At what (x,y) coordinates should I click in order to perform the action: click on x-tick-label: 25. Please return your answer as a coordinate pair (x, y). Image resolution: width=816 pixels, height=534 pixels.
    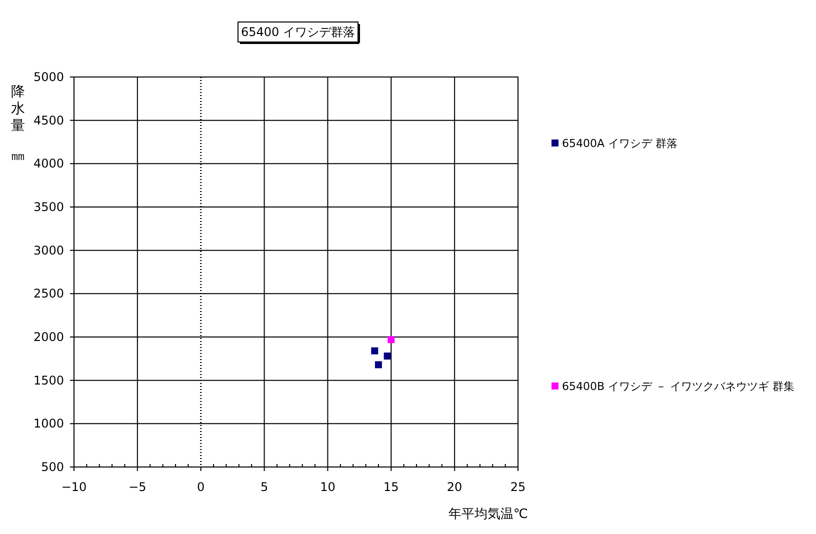
    Looking at the image, I should click on (518, 487).